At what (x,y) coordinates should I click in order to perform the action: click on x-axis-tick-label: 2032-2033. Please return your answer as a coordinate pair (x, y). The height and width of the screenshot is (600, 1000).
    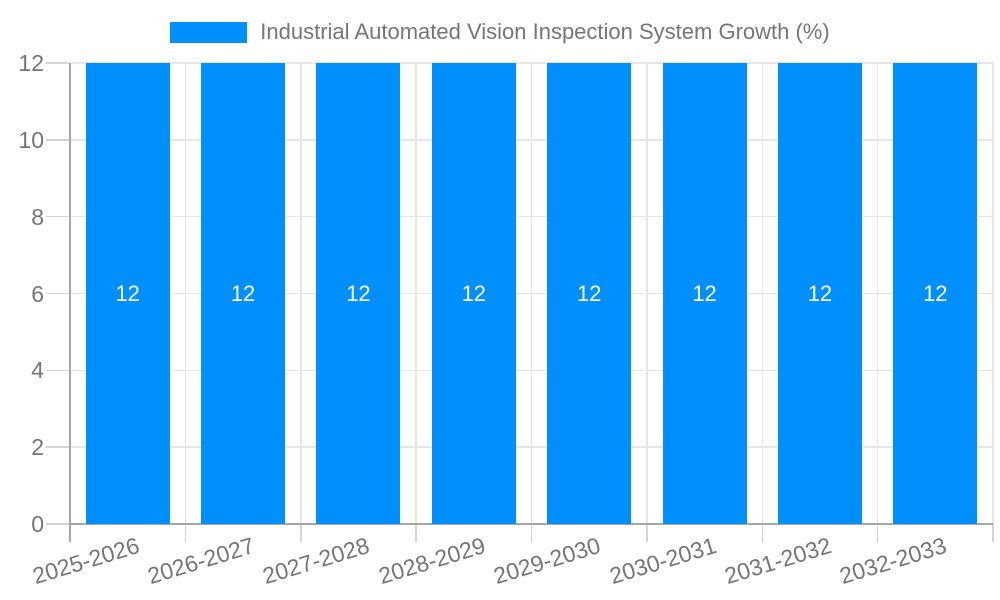
    Looking at the image, I should click on (893, 561).